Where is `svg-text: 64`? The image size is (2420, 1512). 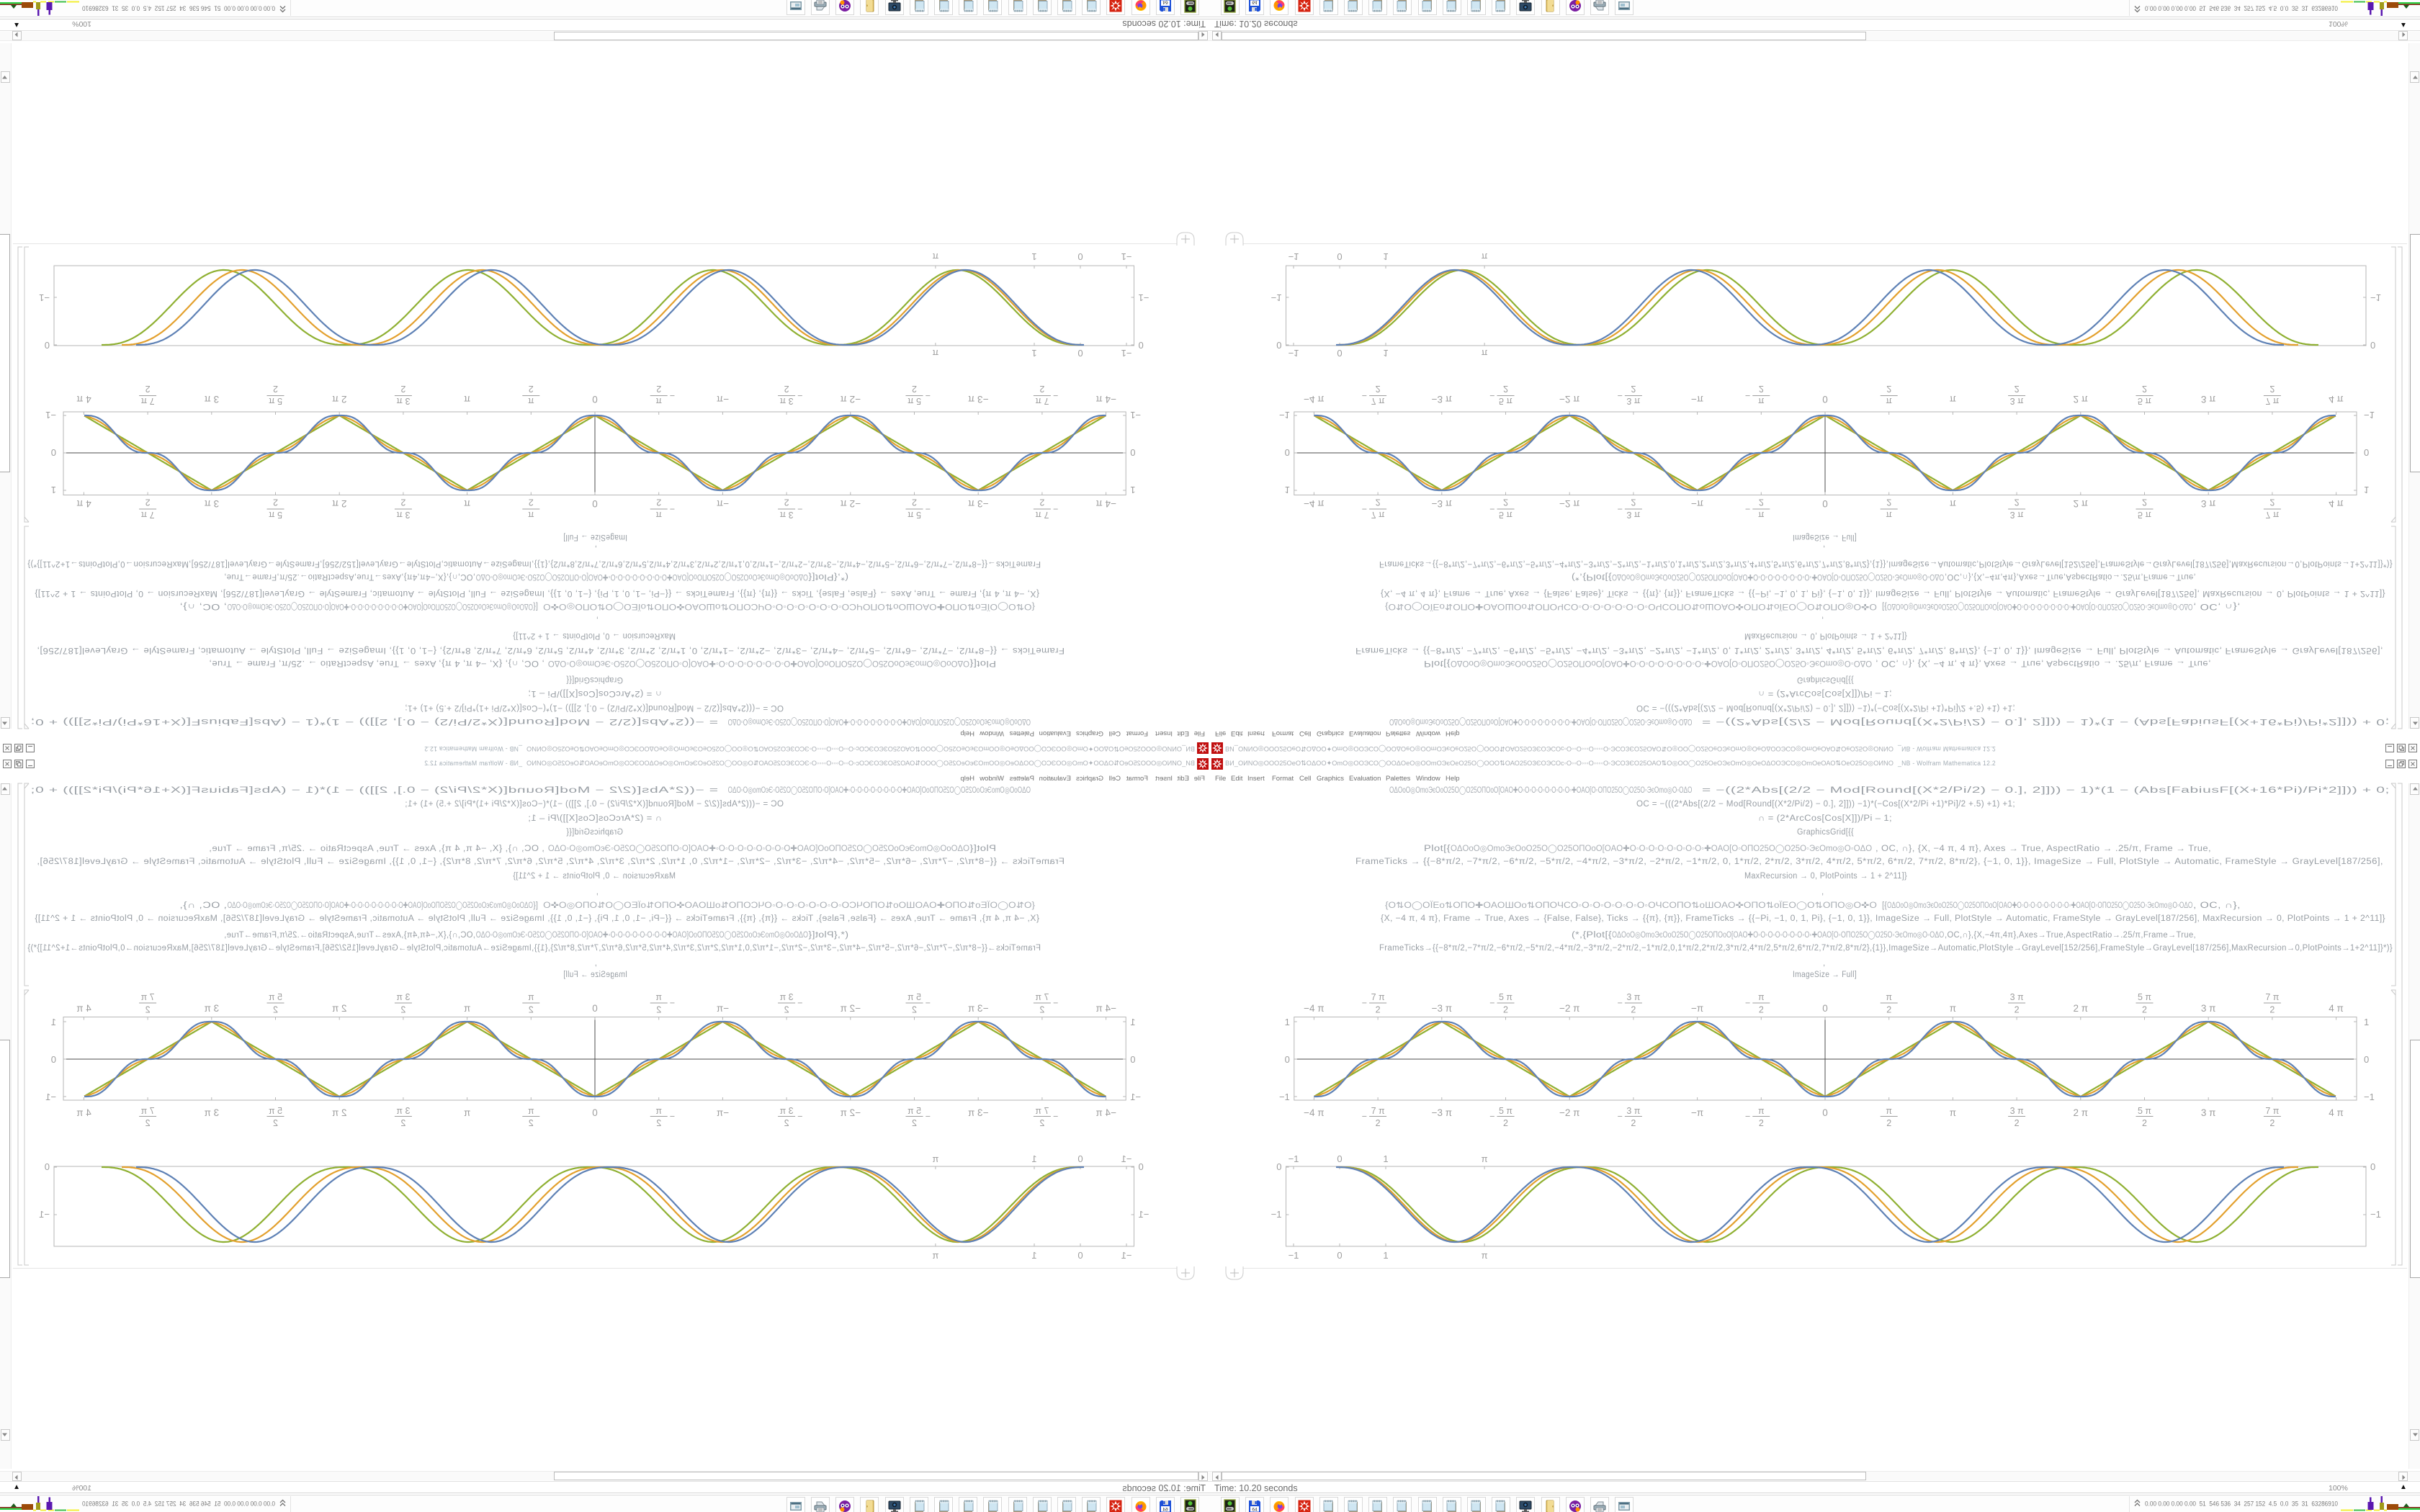 svg-text: 64 is located at coordinates (1255, 1510).